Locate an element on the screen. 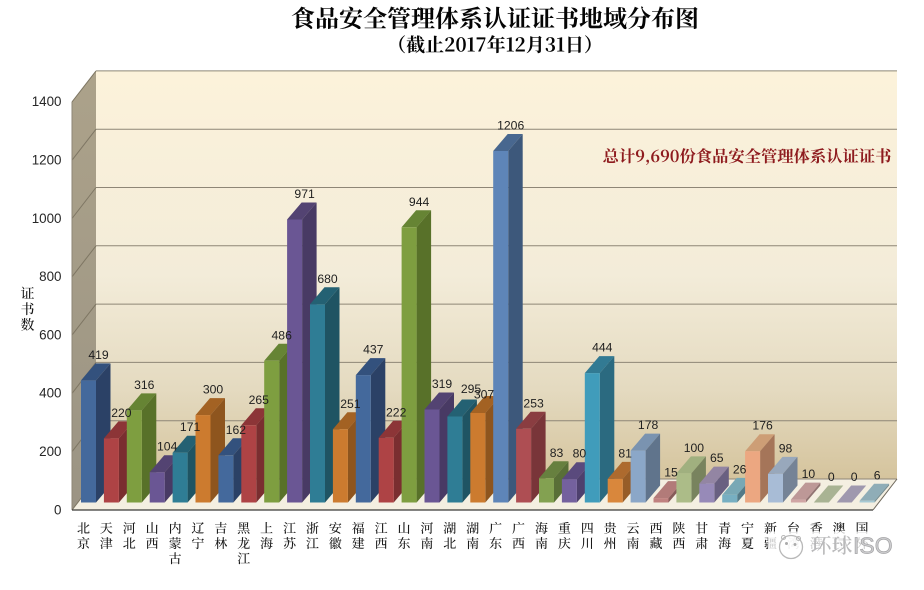  svg-text: 1200 is located at coordinates (47, 160).